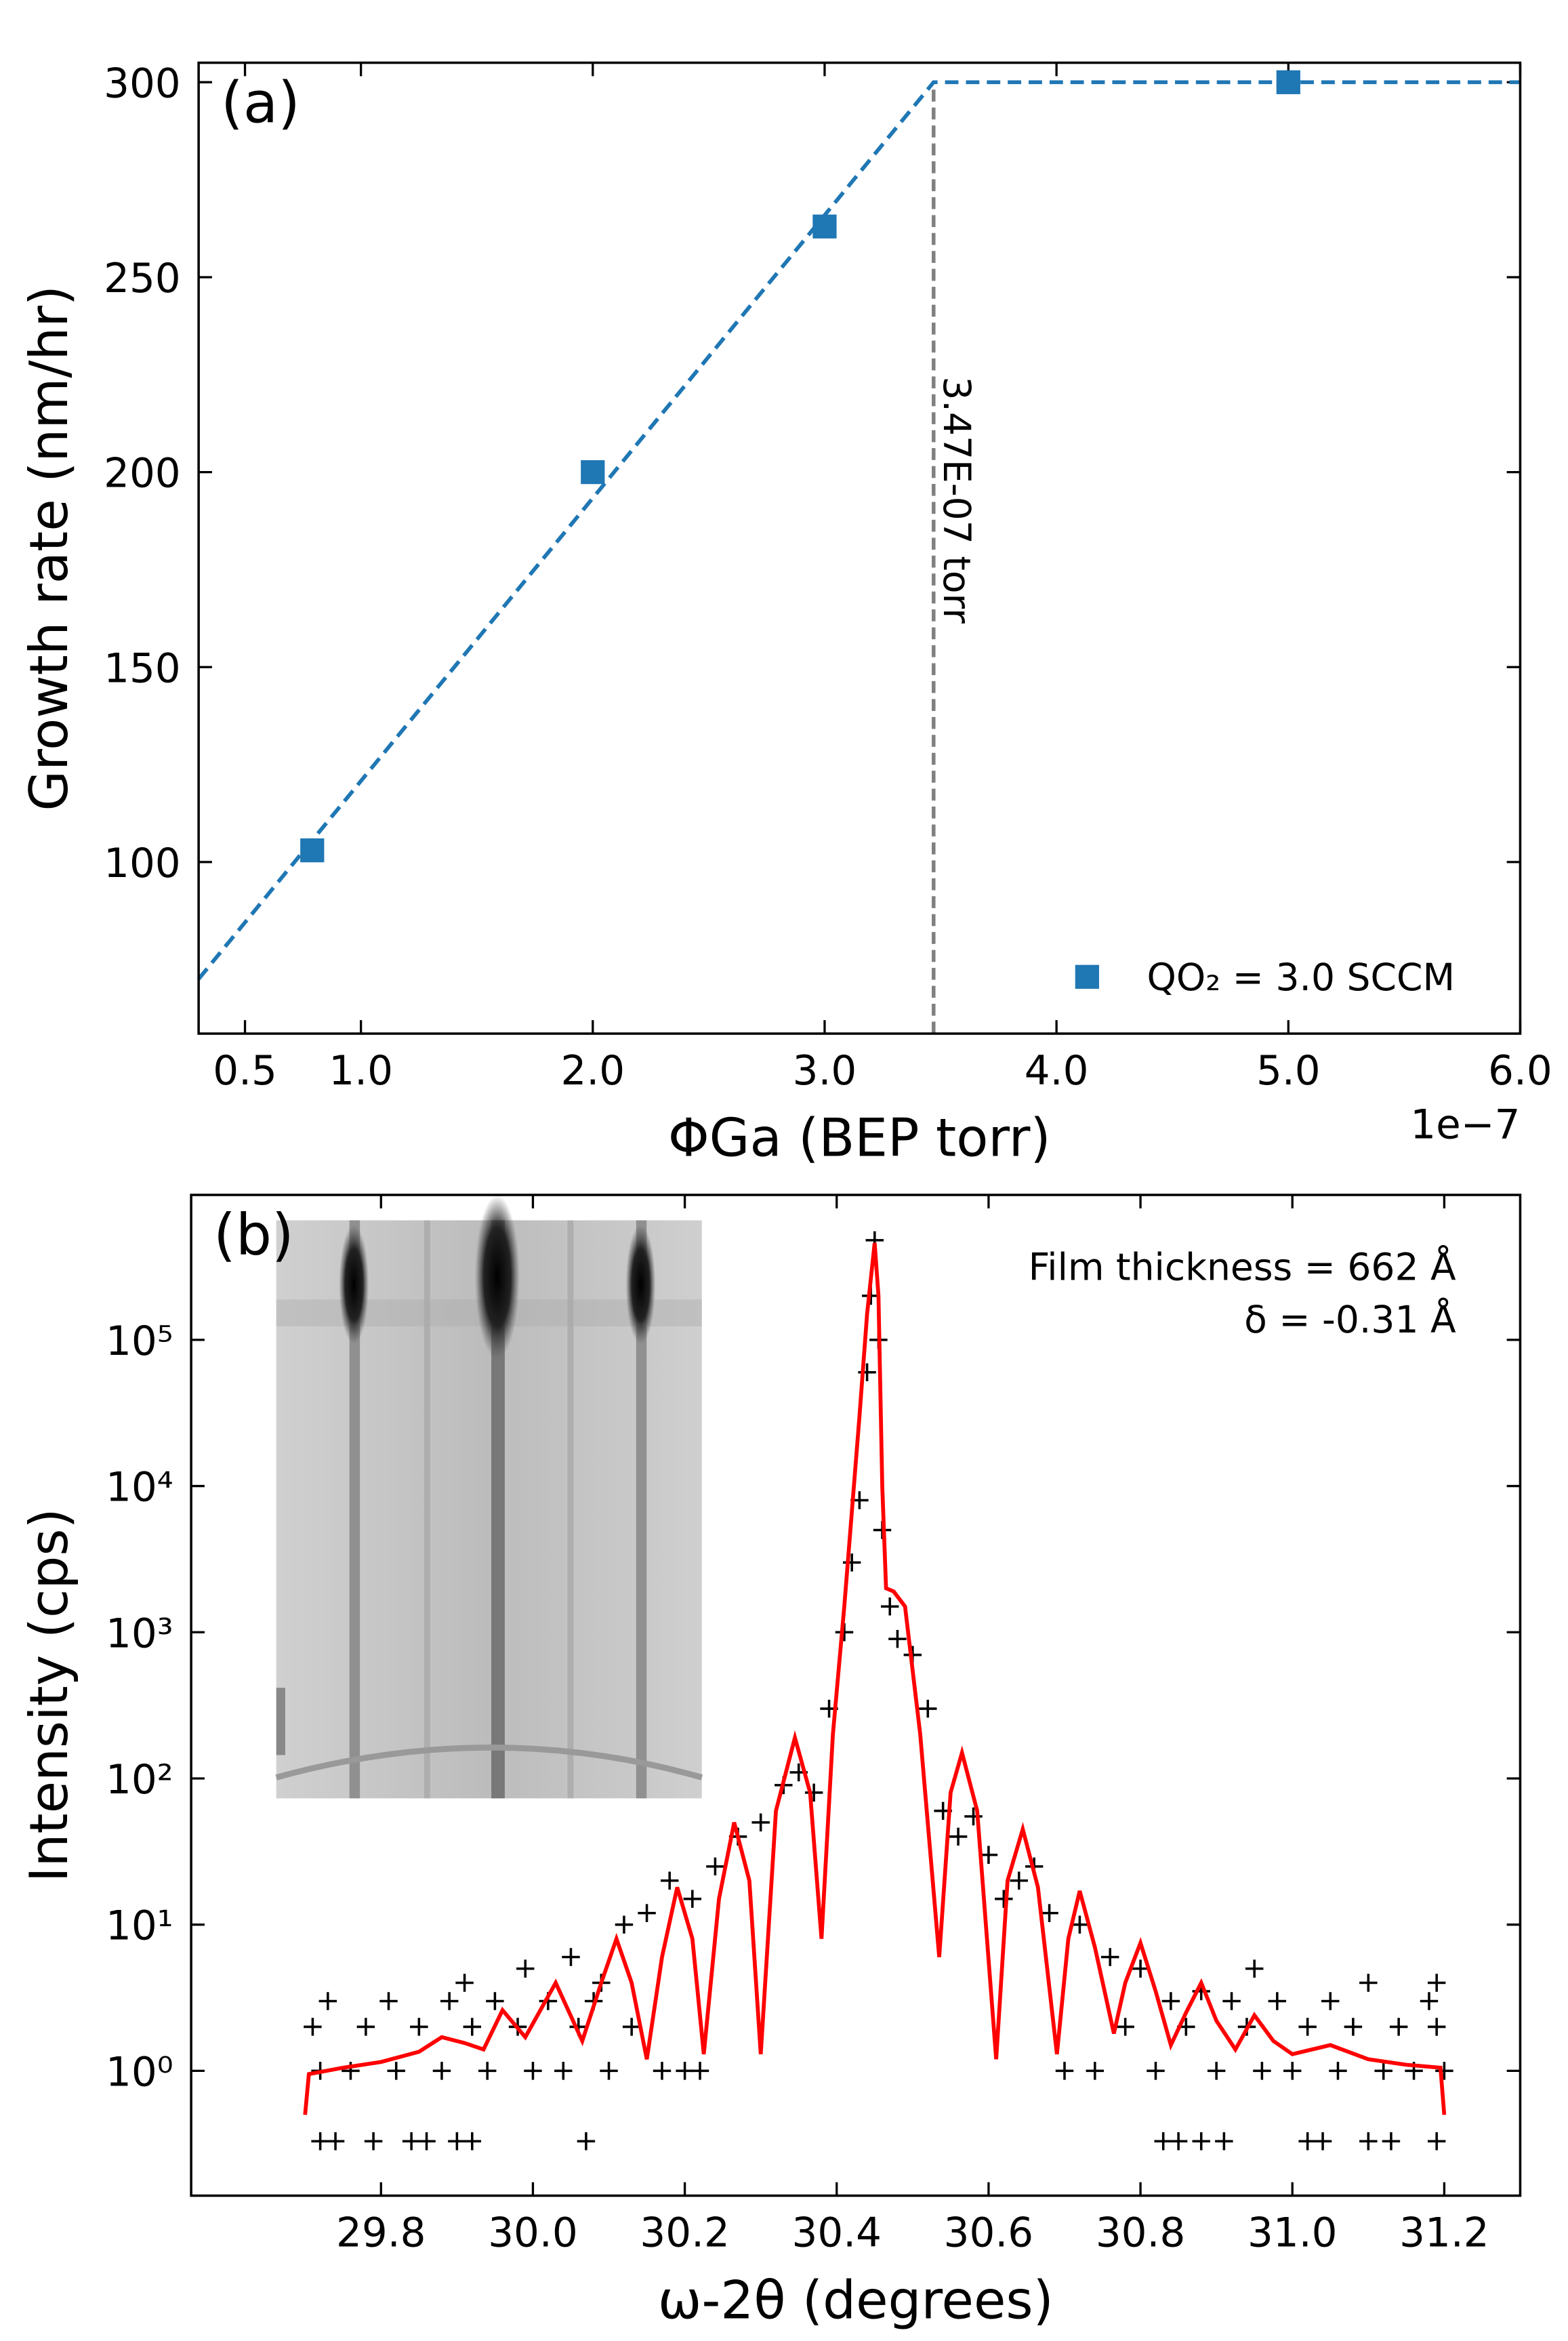 This screenshot has width=1568, height=2341. I want to click on y-tick-label: 100, so click(142, 863).